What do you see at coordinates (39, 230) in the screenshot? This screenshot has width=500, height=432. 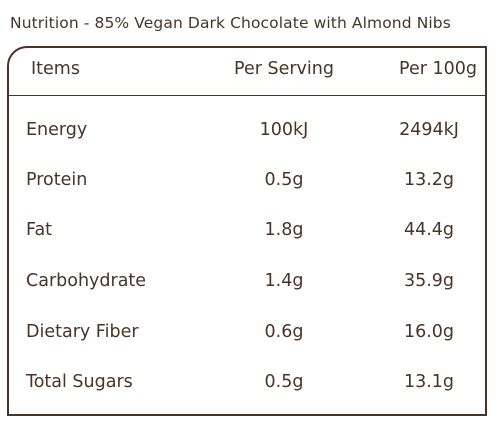 I see `row-name: Fat` at bounding box center [39, 230].